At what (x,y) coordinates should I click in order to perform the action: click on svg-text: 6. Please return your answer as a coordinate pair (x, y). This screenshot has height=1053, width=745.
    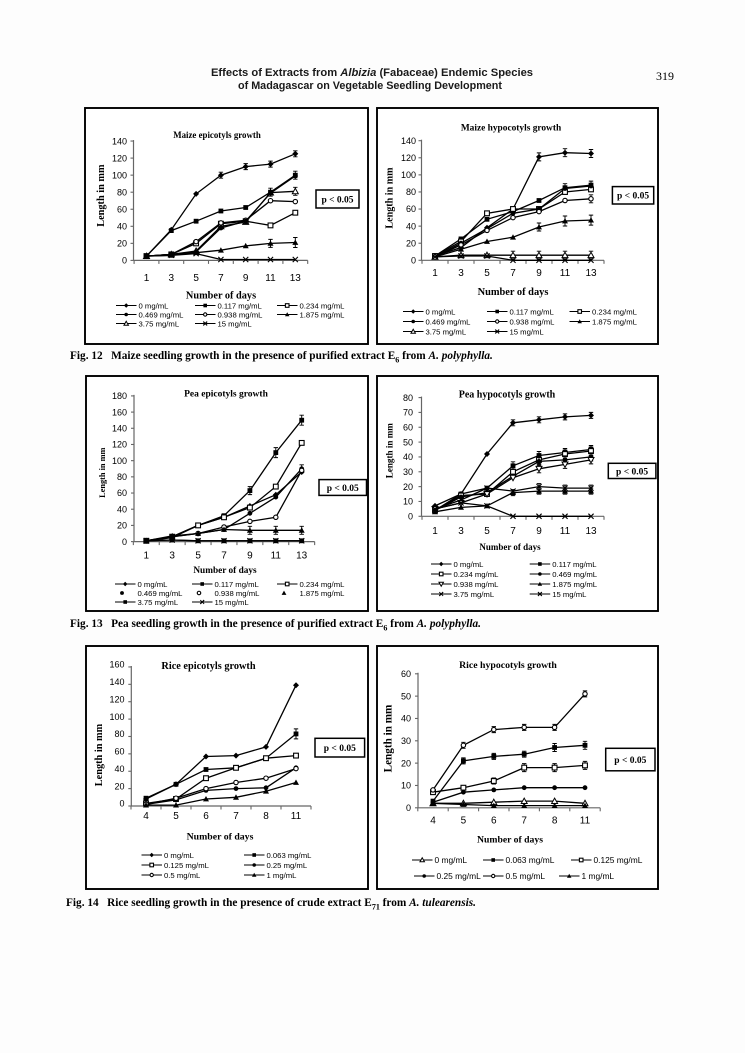
    Looking at the image, I should click on (206, 816).